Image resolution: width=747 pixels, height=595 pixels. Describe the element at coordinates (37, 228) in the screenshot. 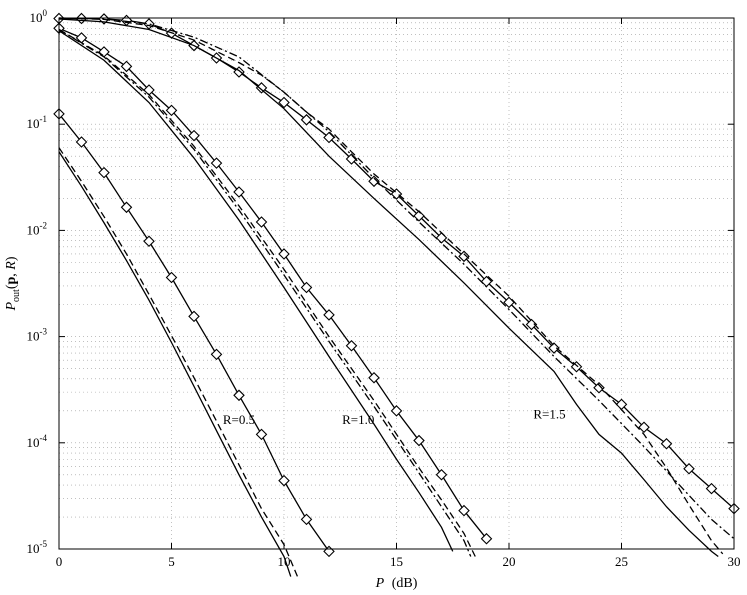

I see `y-tick-label: 10⁻²` at that location.